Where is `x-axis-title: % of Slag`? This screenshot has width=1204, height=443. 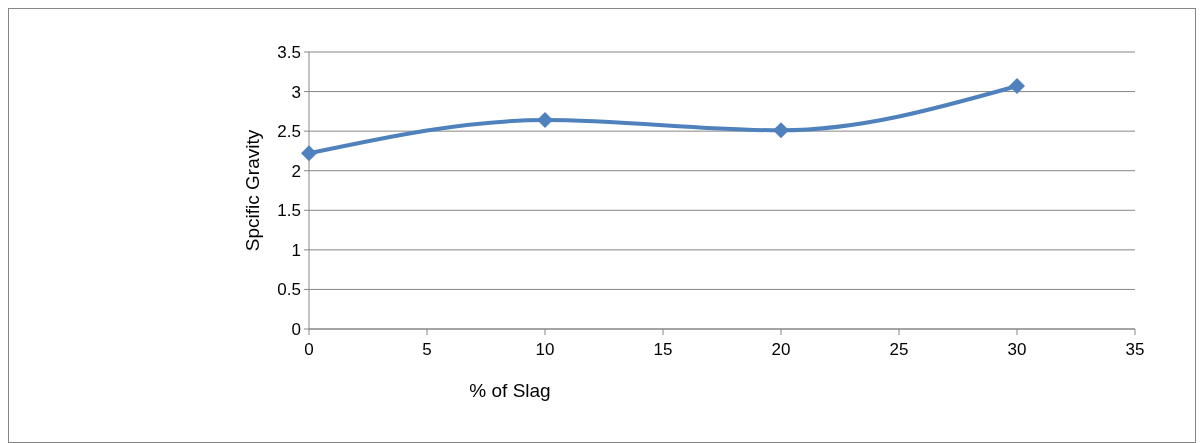
x-axis-title: % of Slag is located at coordinates (510, 390).